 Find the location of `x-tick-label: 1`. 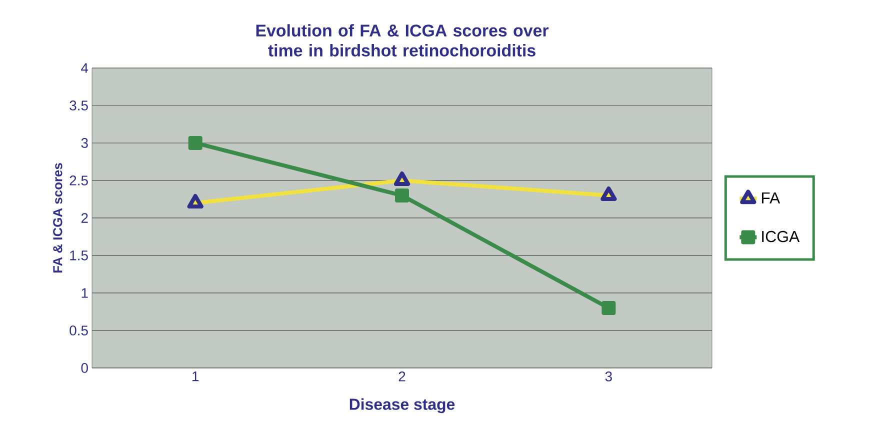

x-tick-label: 1 is located at coordinates (195, 377).